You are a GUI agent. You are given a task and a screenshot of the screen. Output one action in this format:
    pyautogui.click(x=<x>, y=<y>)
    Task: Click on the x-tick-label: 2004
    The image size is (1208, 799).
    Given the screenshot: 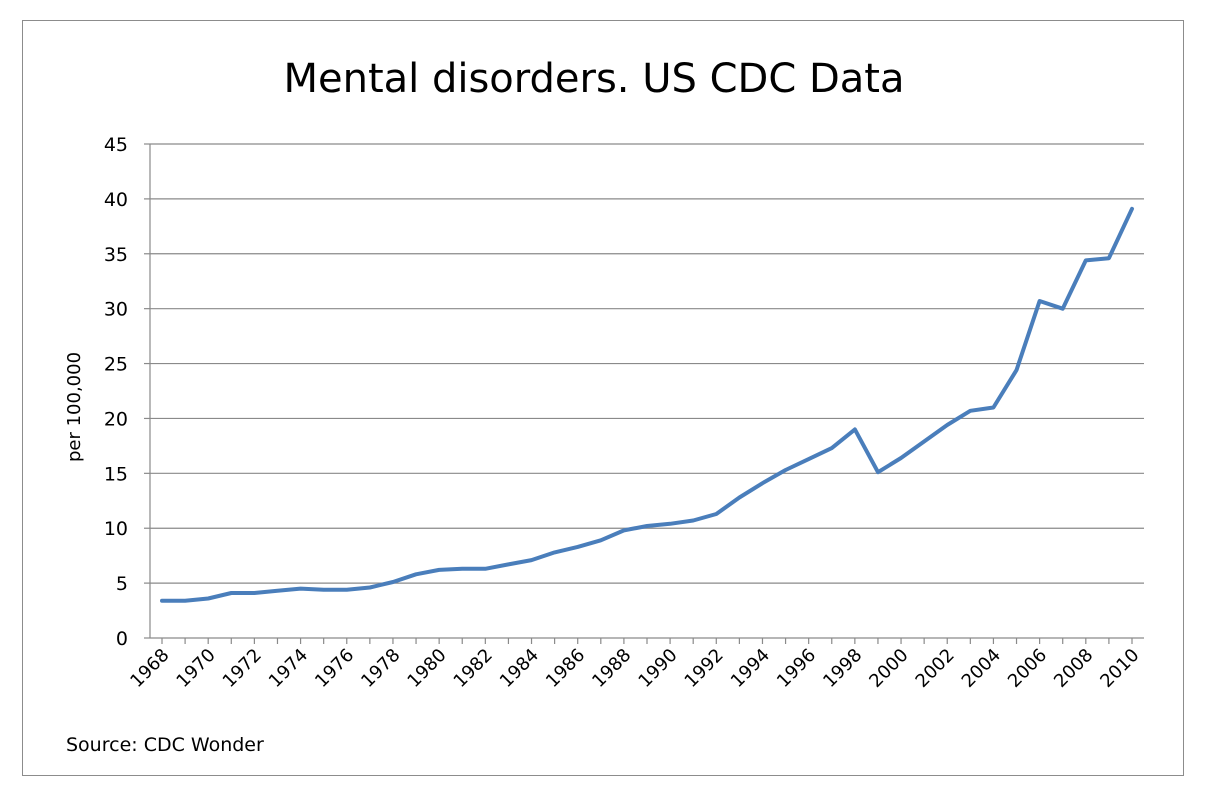 What is the action you would take?
    pyautogui.click(x=981, y=668)
    